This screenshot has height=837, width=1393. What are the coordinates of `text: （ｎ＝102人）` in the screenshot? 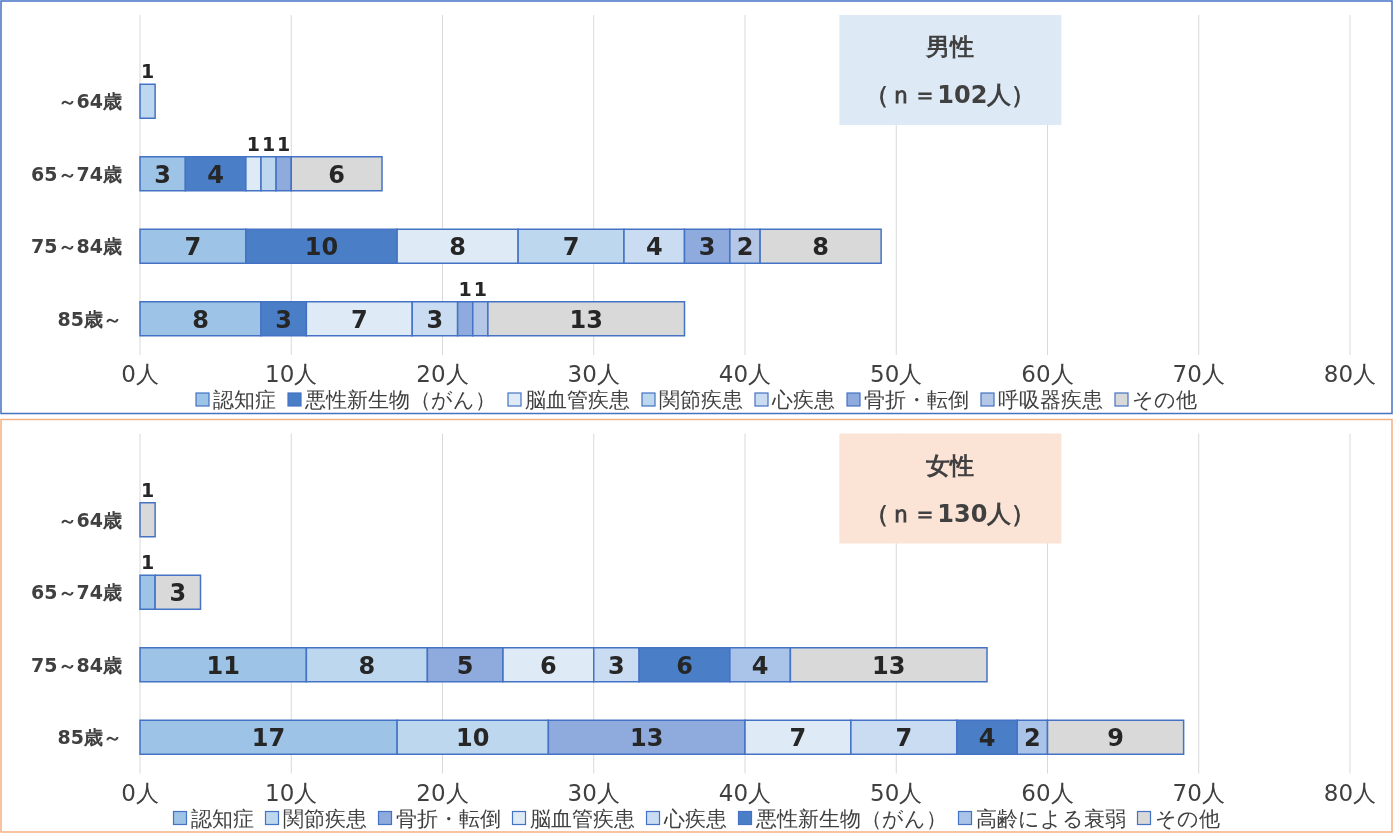 It's located at (950, 95).